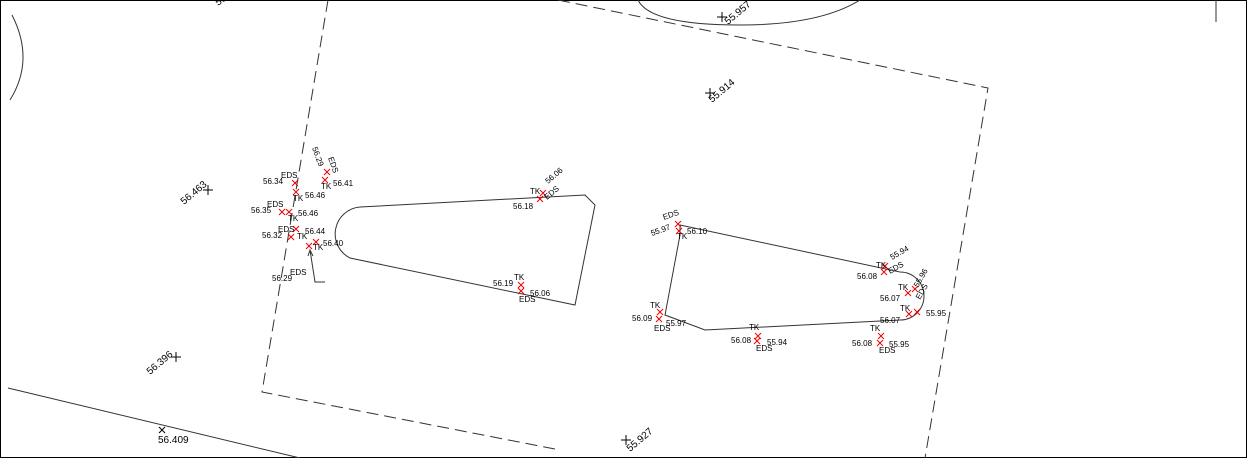 The height and width of the screenshot is (458, 1247). Describe the element at coordinates (697, 231) in the screenshot. I see `elevation-label: 56.10` at that location.